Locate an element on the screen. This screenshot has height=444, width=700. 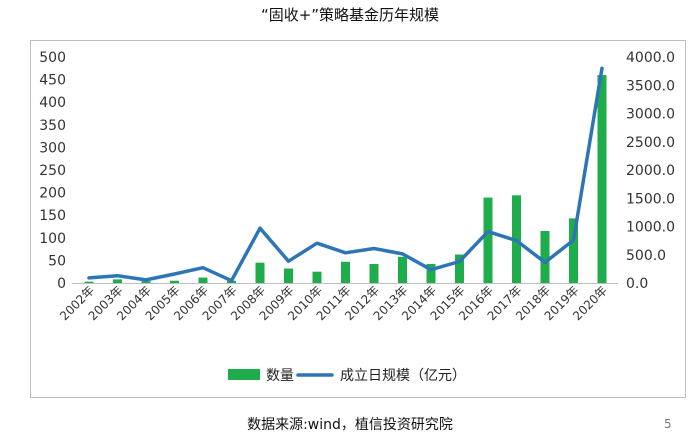
left-axis-tick-label: 100 is located at coordinates (52, 239).